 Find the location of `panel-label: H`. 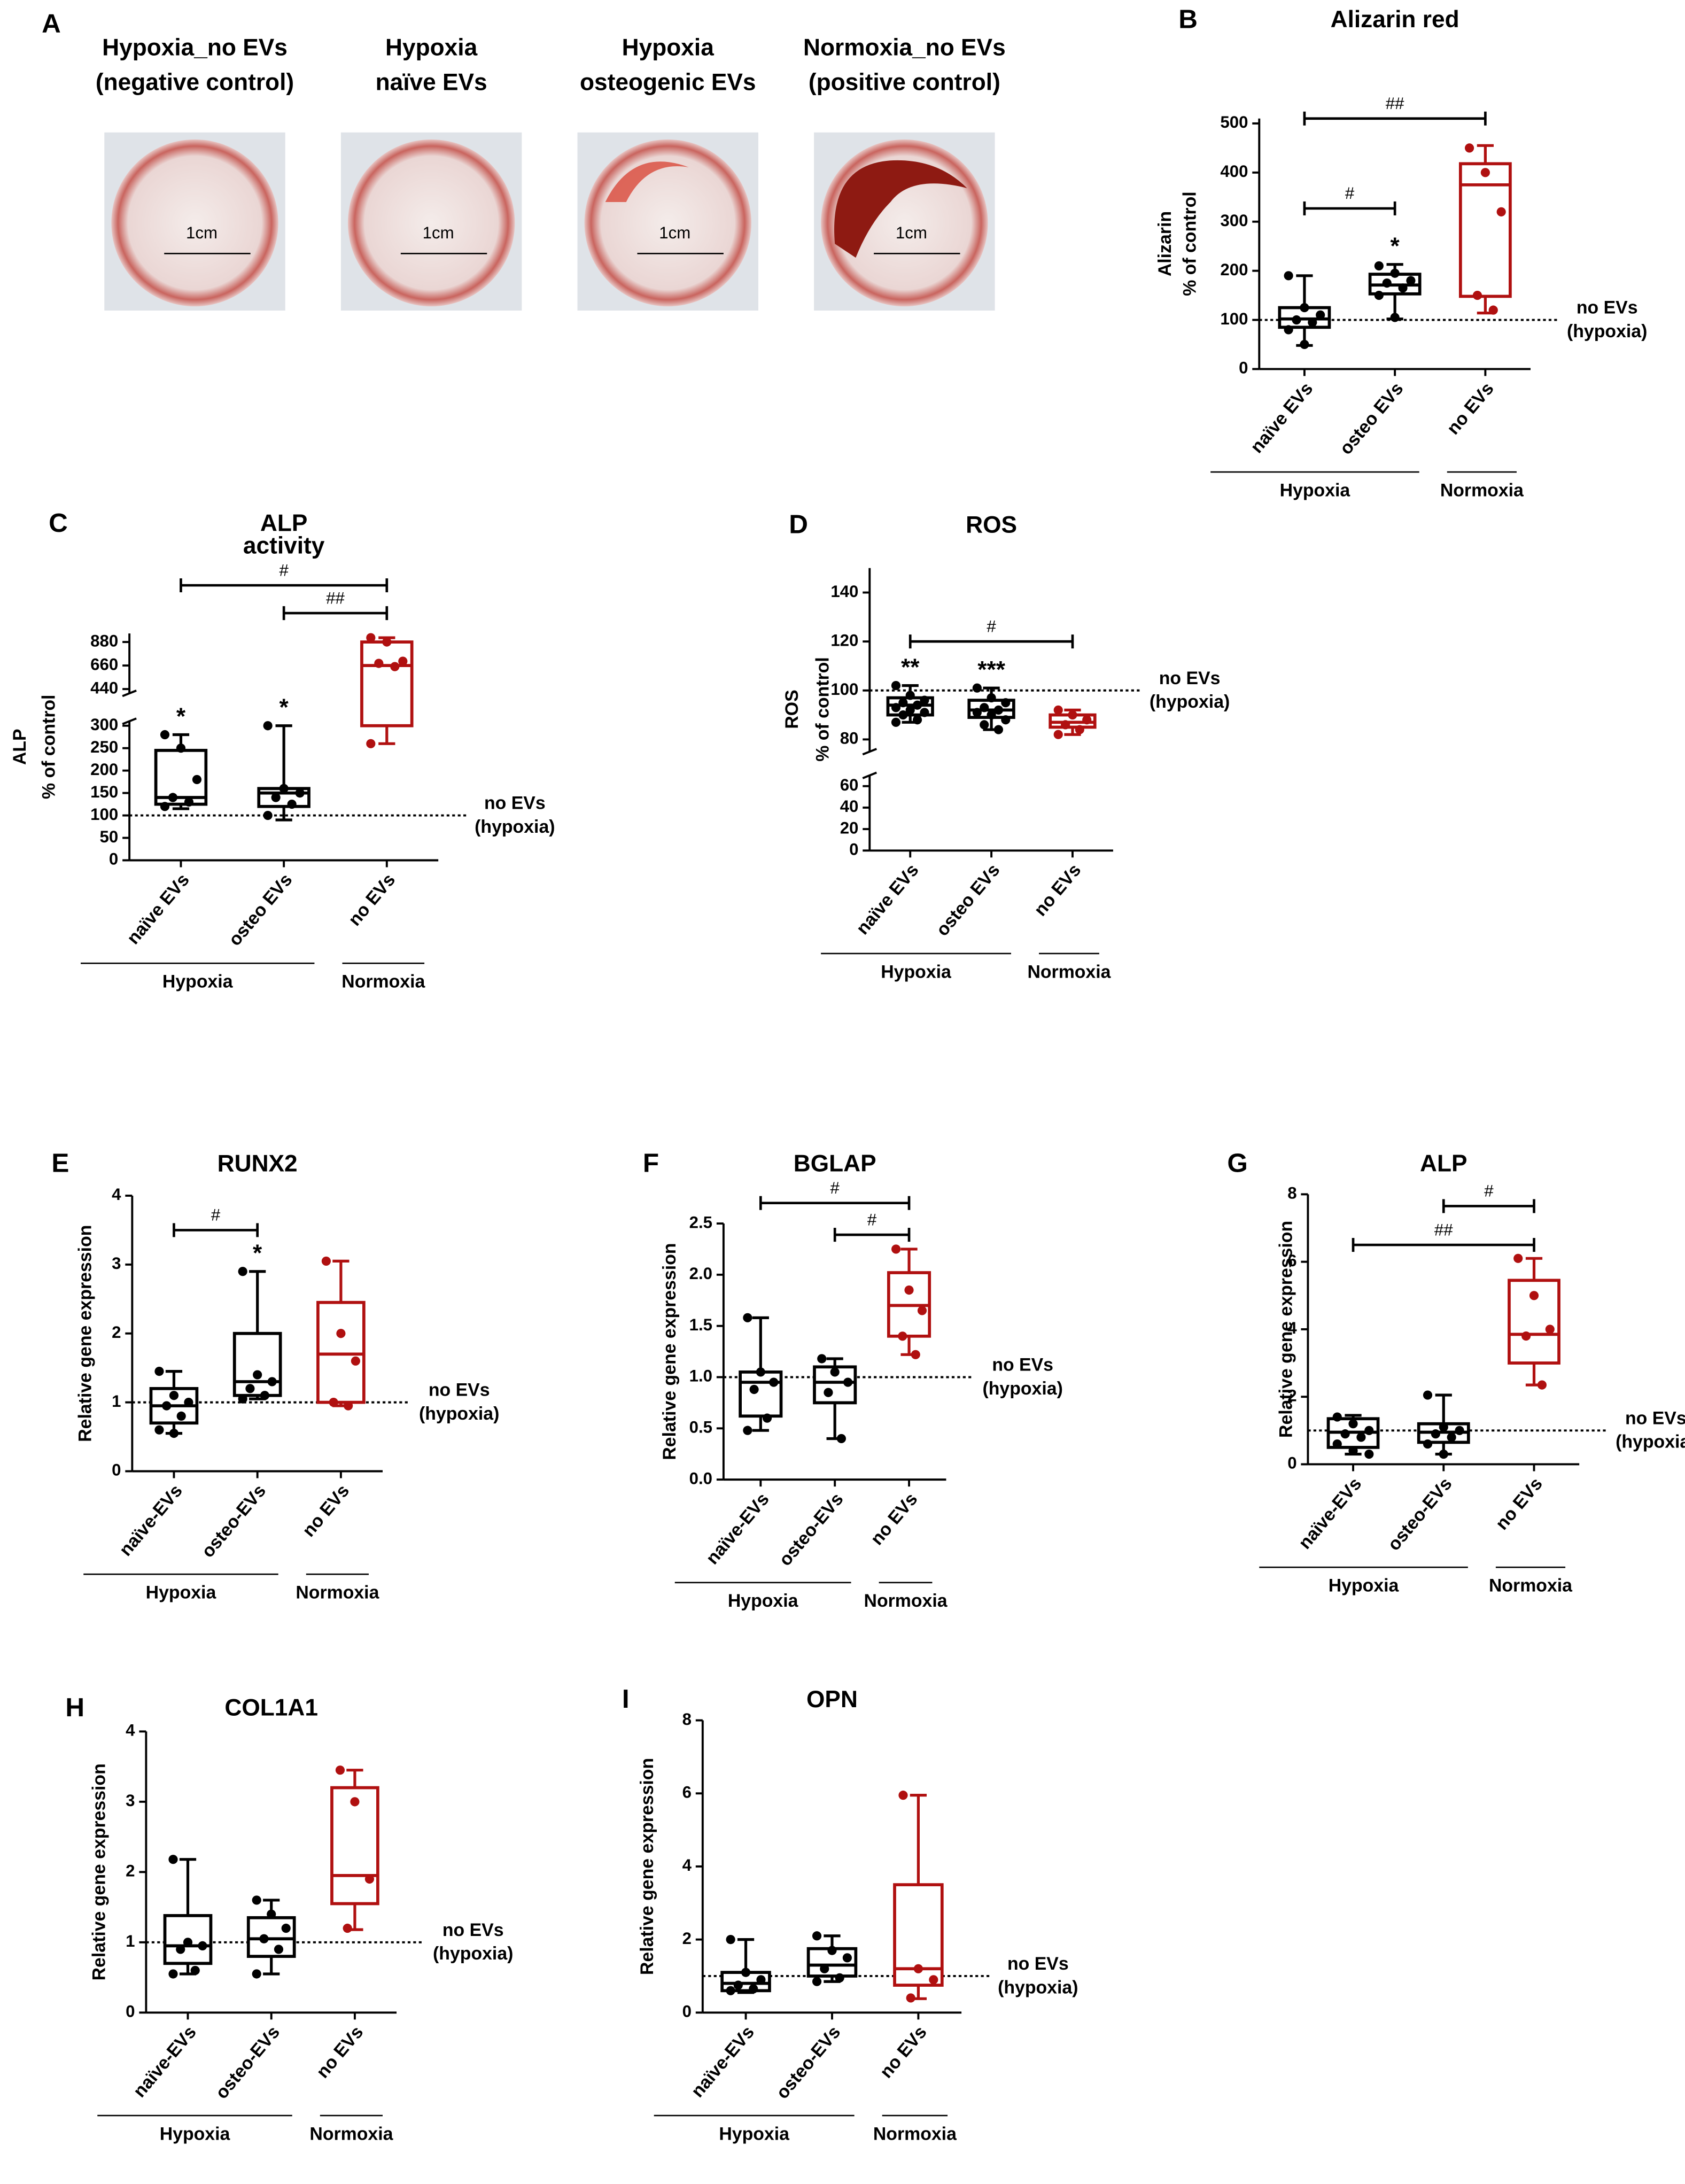

panel-label: H is located at coordinates (74, 1708).